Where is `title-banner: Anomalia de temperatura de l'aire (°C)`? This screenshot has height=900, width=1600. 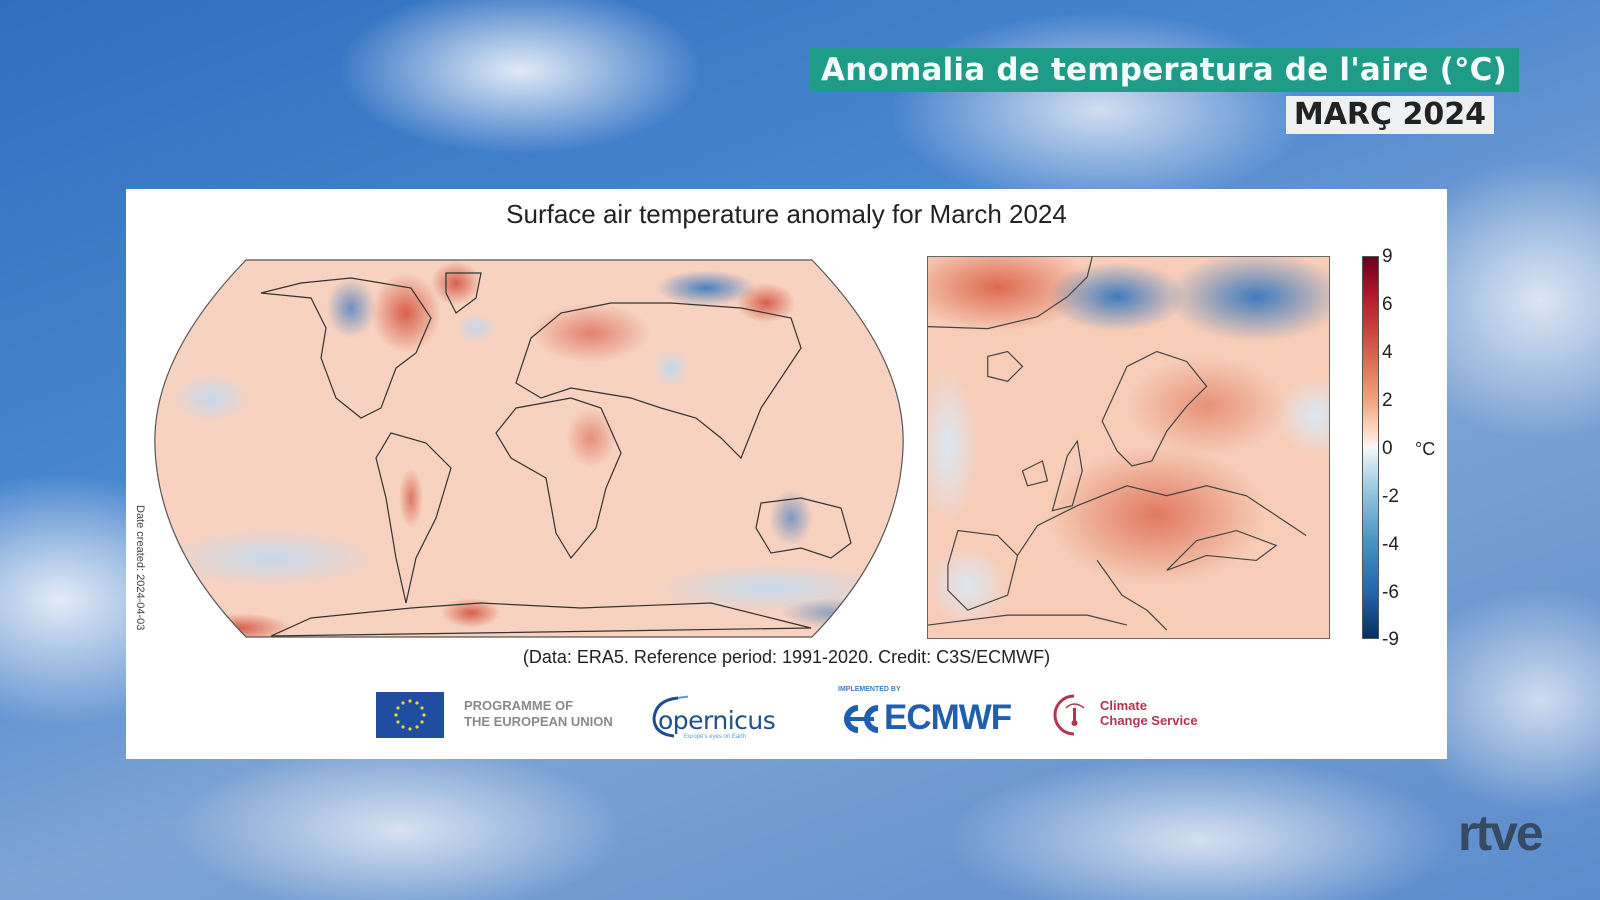 title-banner: Anomalia de temperatura de l'aire (°C) is located at coordinates (1164, 70).